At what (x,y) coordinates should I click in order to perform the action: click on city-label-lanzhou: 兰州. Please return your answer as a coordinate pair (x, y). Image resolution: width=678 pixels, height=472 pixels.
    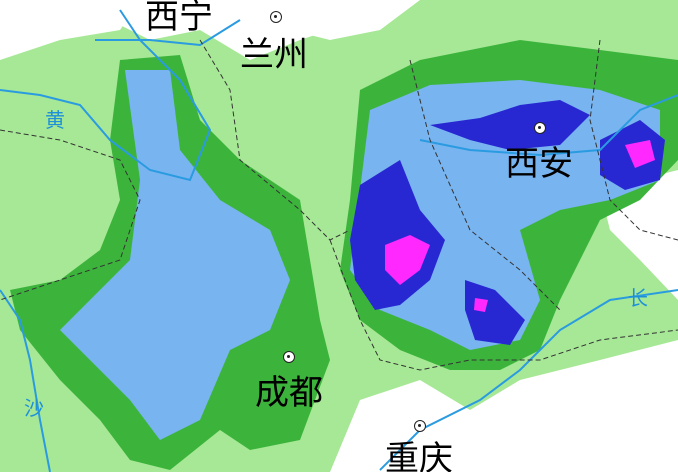
    Looking at the image, I should click on (274, 55).